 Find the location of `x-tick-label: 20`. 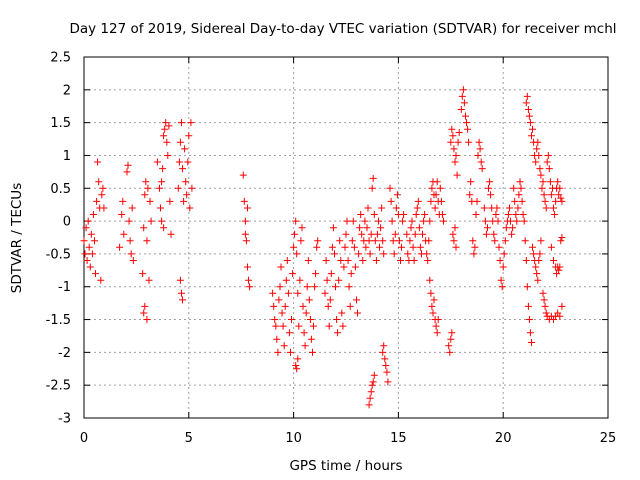

x-tick-label: 20 is located at coordinates (503, 438).